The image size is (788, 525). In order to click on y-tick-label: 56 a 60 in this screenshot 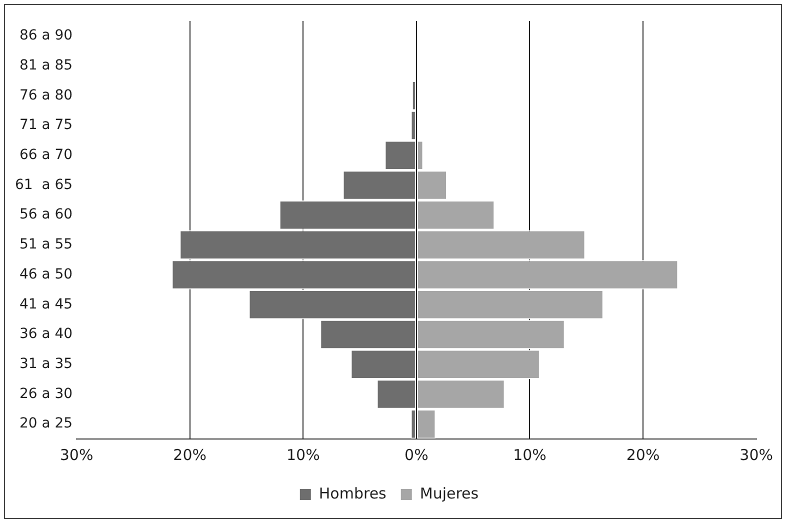, I will do `click(46, 214)`.